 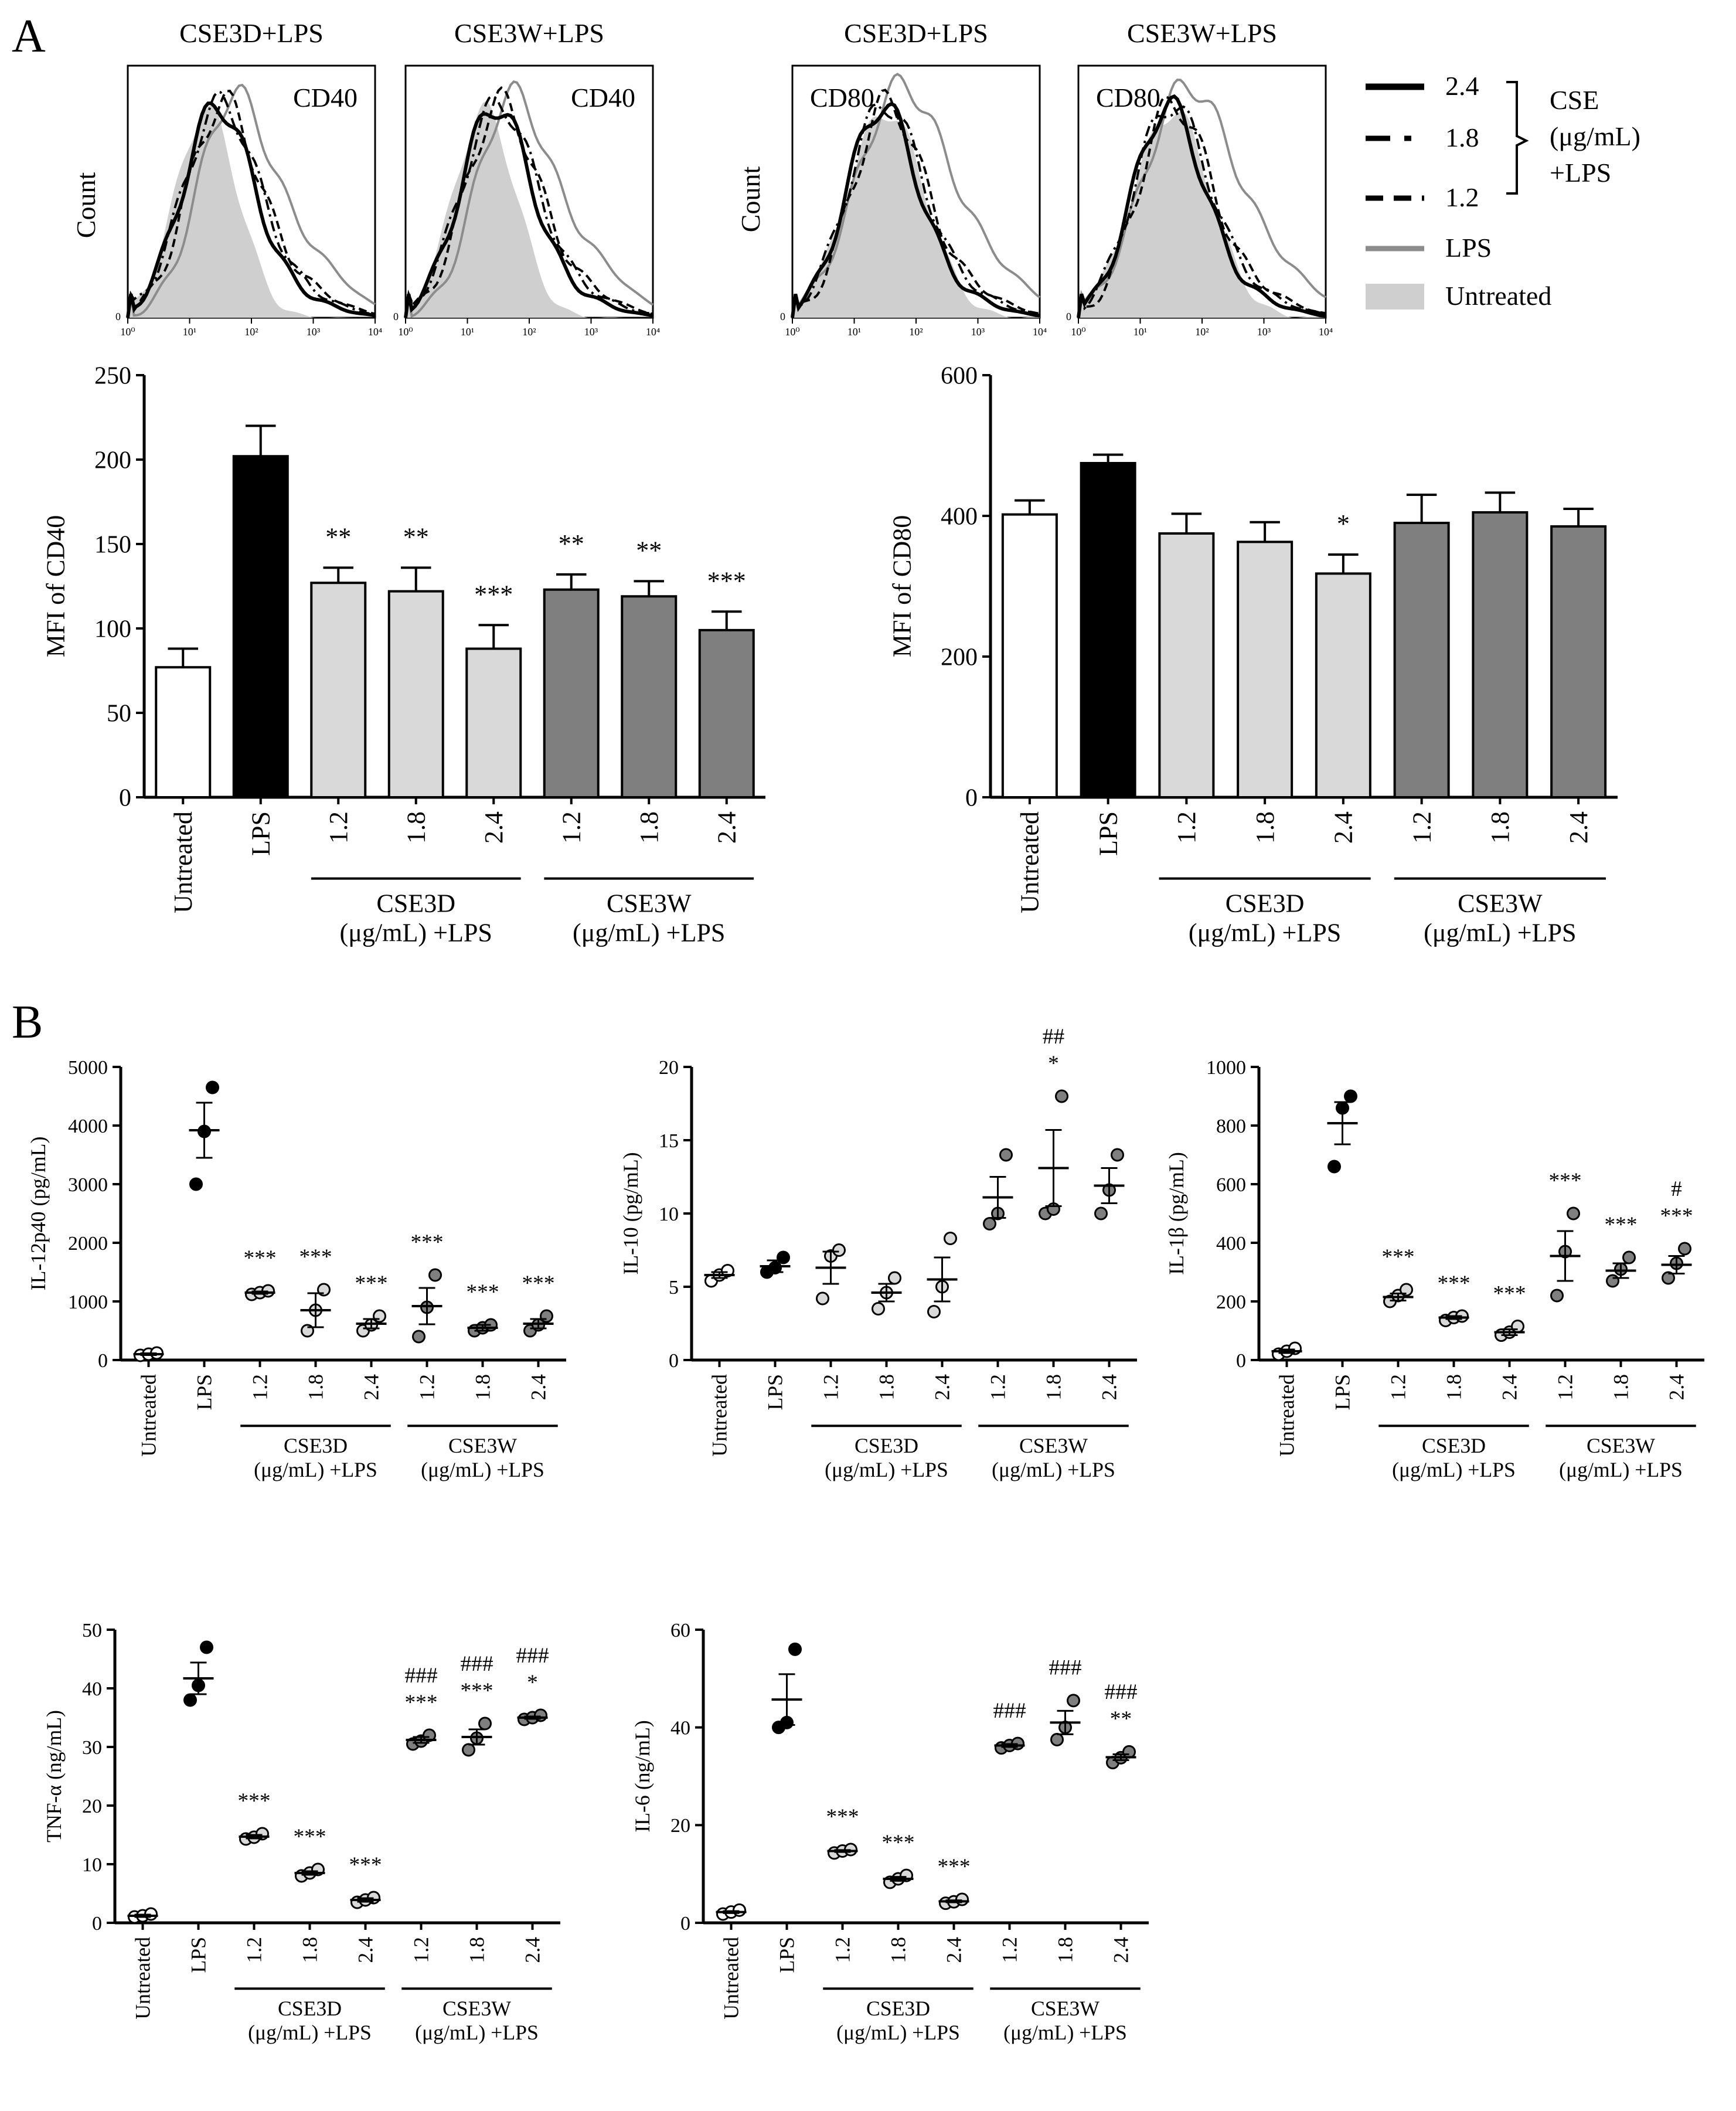 What do you see at coordinates (227, 178) in the screenshot?
I see `histogram-cd40-cse3d: CSE3D+LPS CD40 Count 10⁰ 10¹ 10² 10³ 10⁴ 0` at bounding box center [227, 178].